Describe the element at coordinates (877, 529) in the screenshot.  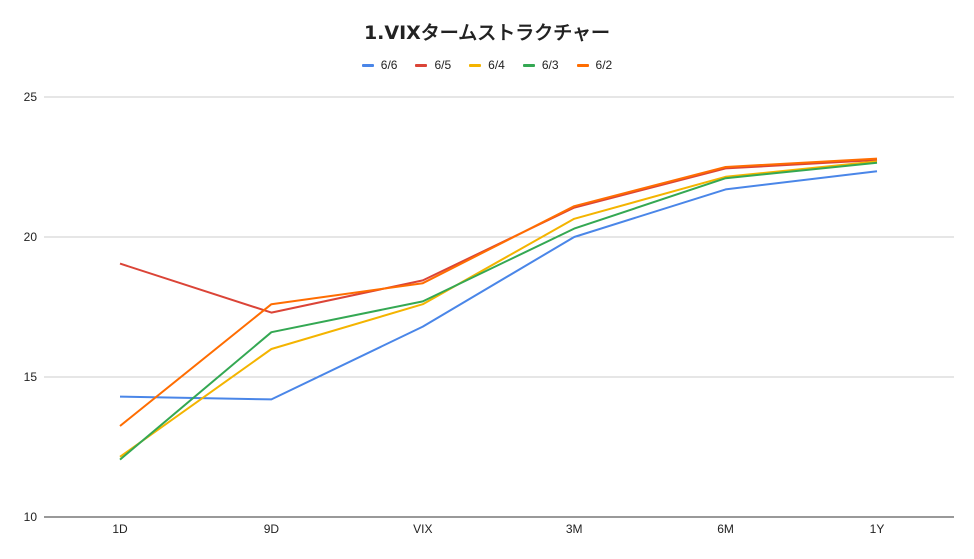
I see `x-tick-label: 1Y` at that location.